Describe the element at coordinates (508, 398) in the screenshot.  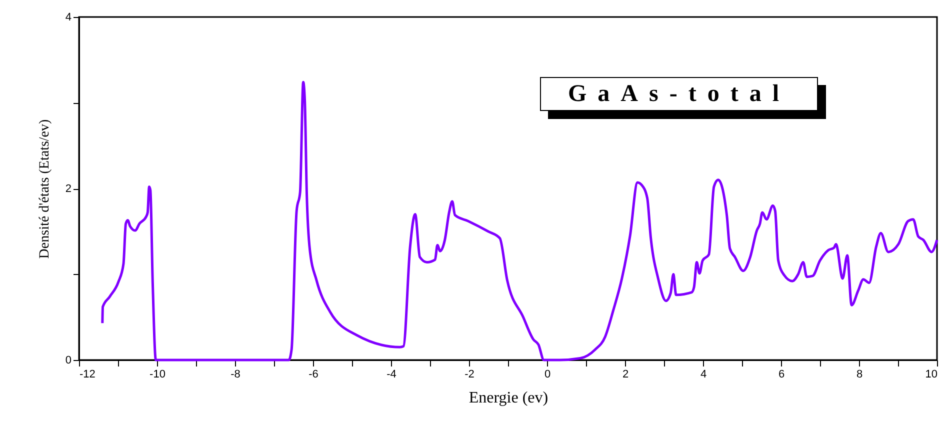
I see `x-axis-title: Energie (ev)` at that location.